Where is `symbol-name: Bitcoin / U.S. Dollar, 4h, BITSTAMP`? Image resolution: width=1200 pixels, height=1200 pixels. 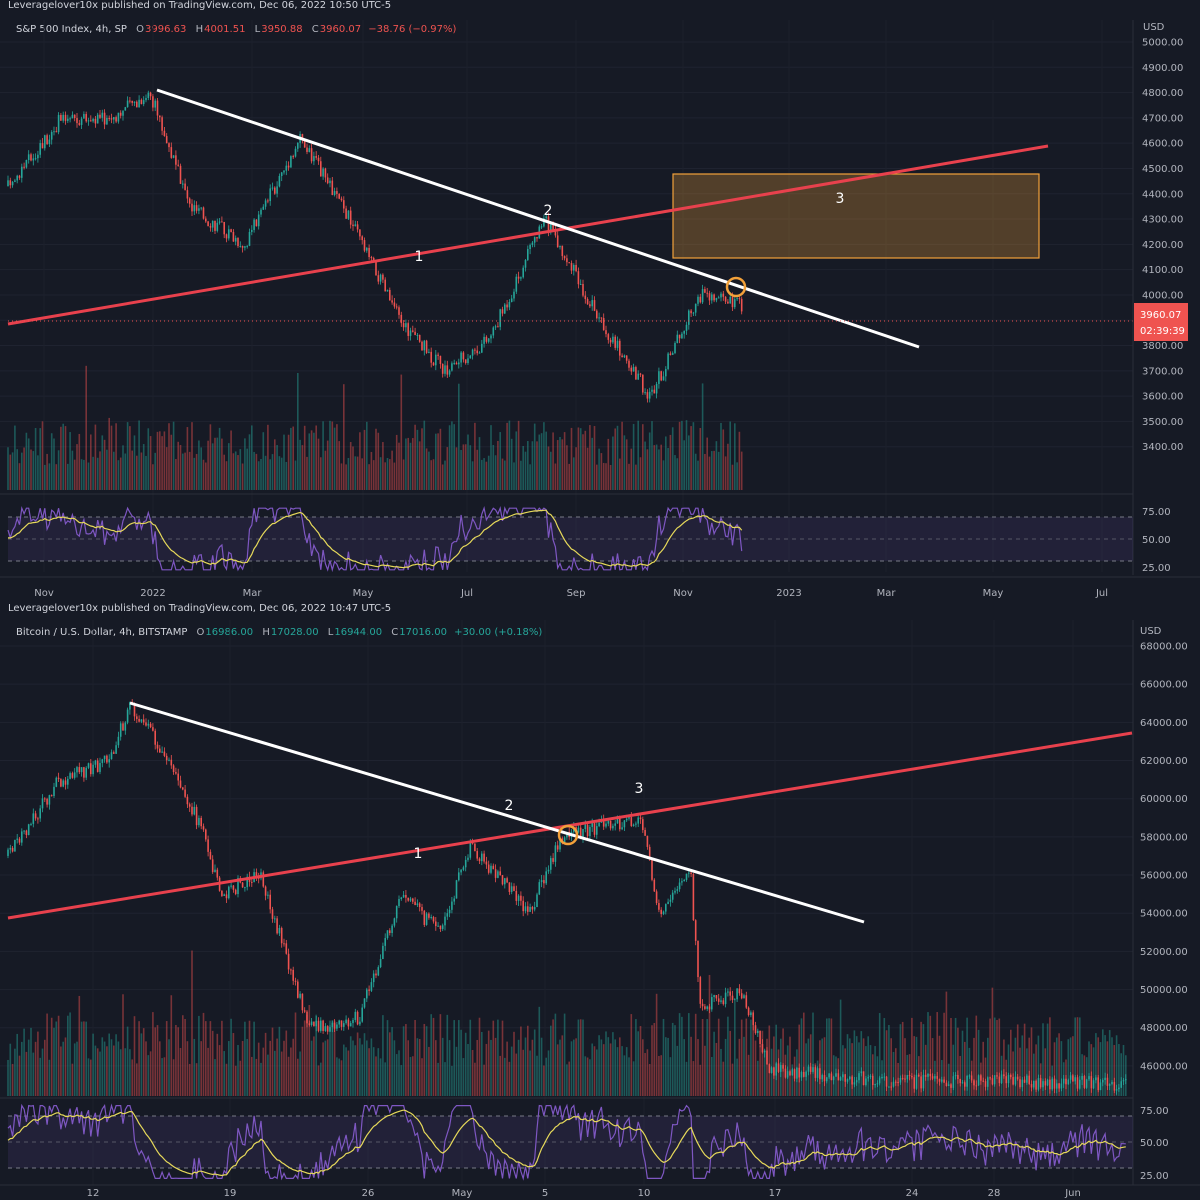
symbol-name: Bitcoin / U.S. Dollar, 4h, BITSTAMP is located at coordinates (102, 632).